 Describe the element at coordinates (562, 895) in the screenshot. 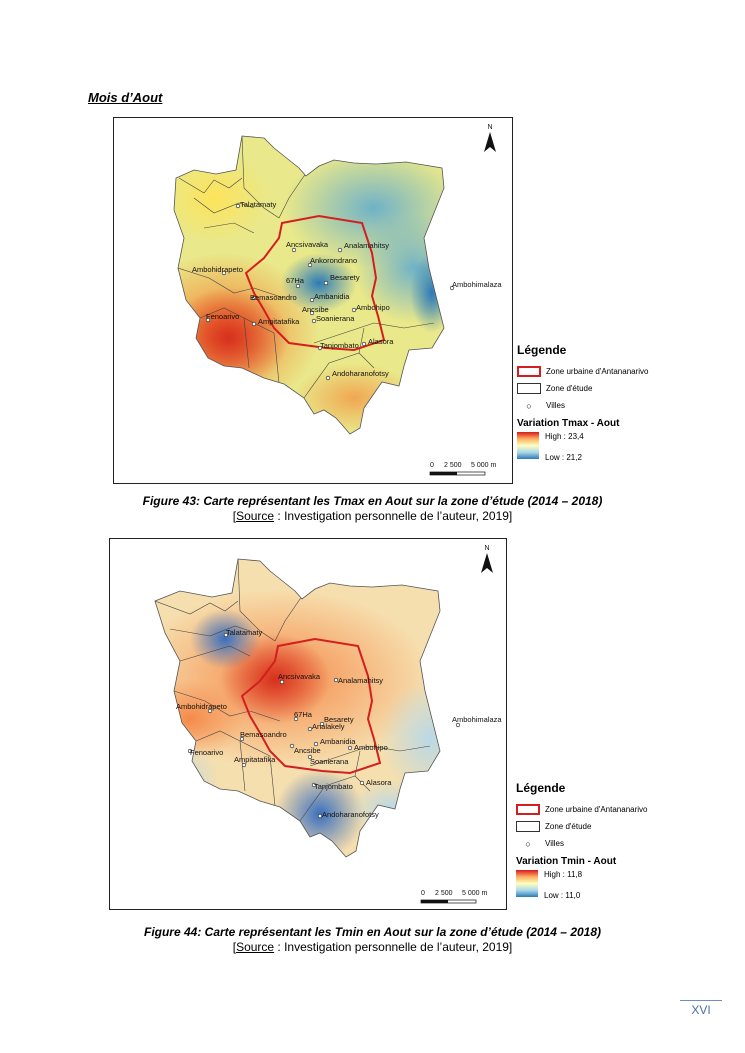

I see `ramp-low-label: Low : 11,0` at that location.